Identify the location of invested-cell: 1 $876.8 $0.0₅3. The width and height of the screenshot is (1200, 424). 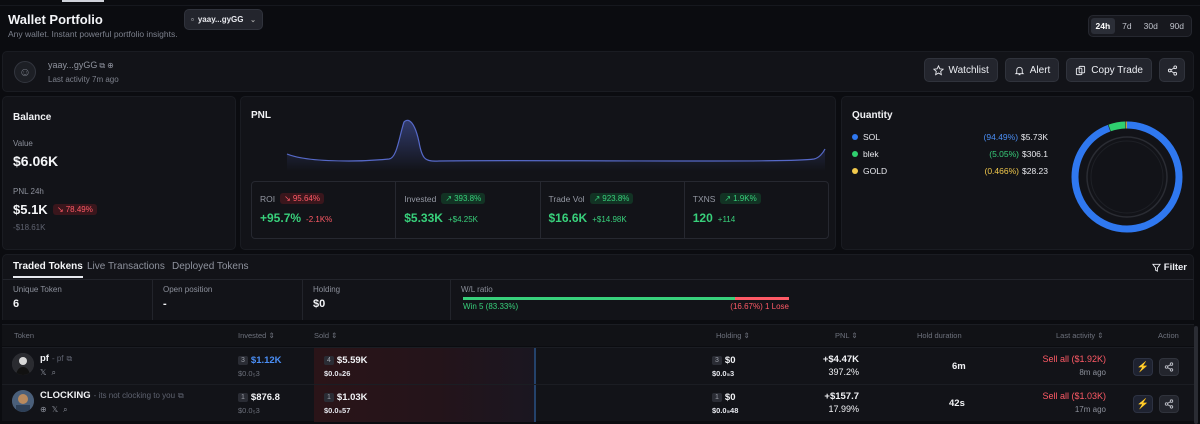
(259, 403).